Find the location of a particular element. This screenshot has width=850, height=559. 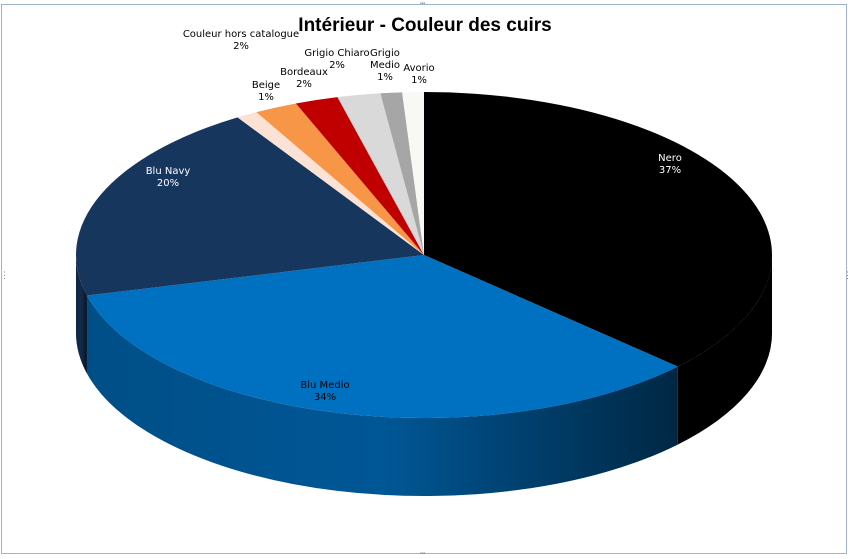

data-label-grigio-medio: Grigio Medio 1% is located at coordinates (385, 65).